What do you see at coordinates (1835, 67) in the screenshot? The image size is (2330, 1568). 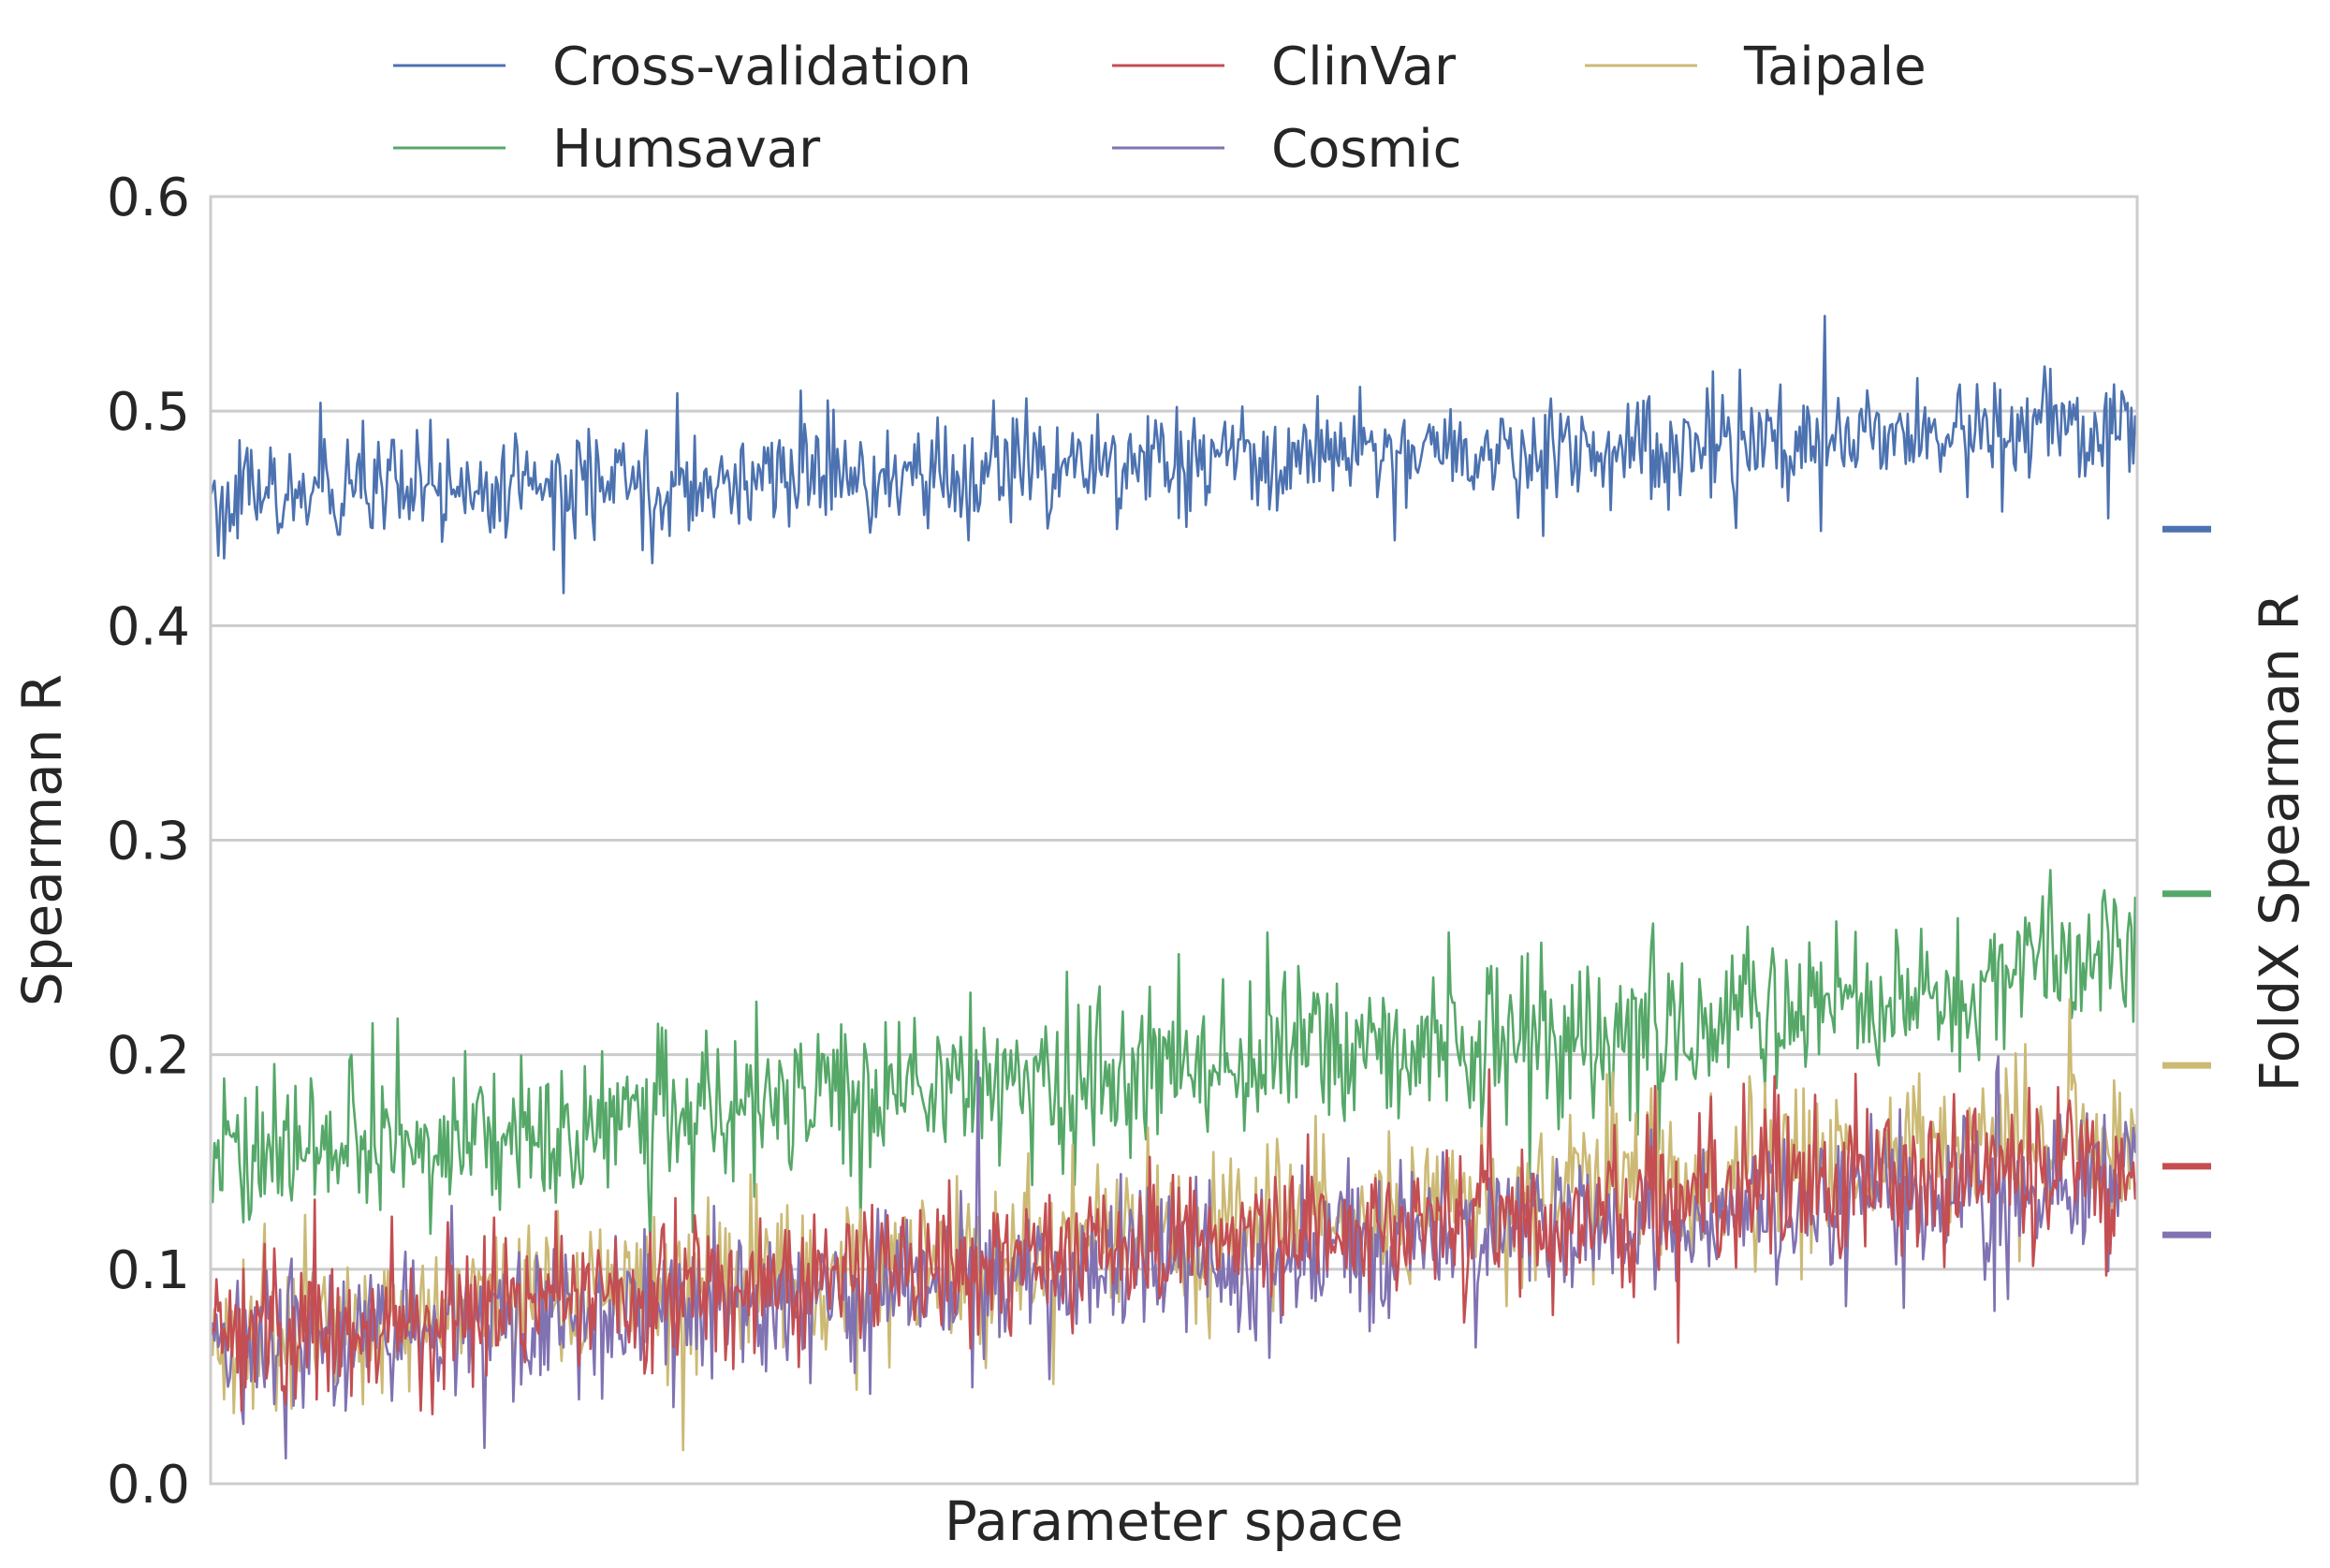 I see `legend-label-taipale: Taipale` at bounding box center [1835, 67].